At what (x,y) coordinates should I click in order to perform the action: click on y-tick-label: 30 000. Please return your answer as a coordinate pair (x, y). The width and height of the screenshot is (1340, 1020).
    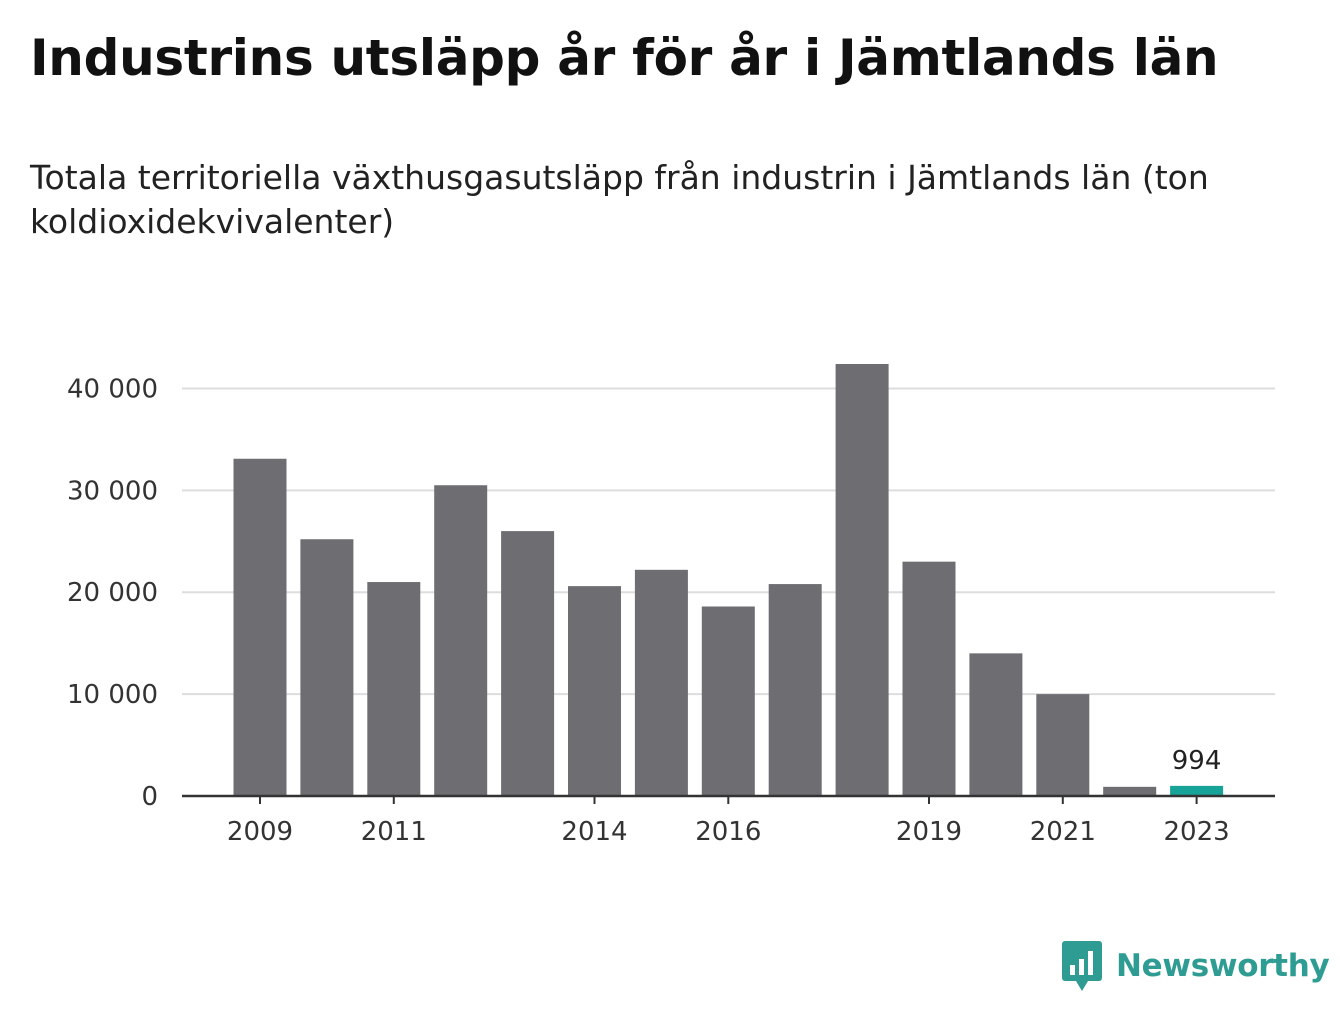
    Looking at the image, I should click on (112, 491).